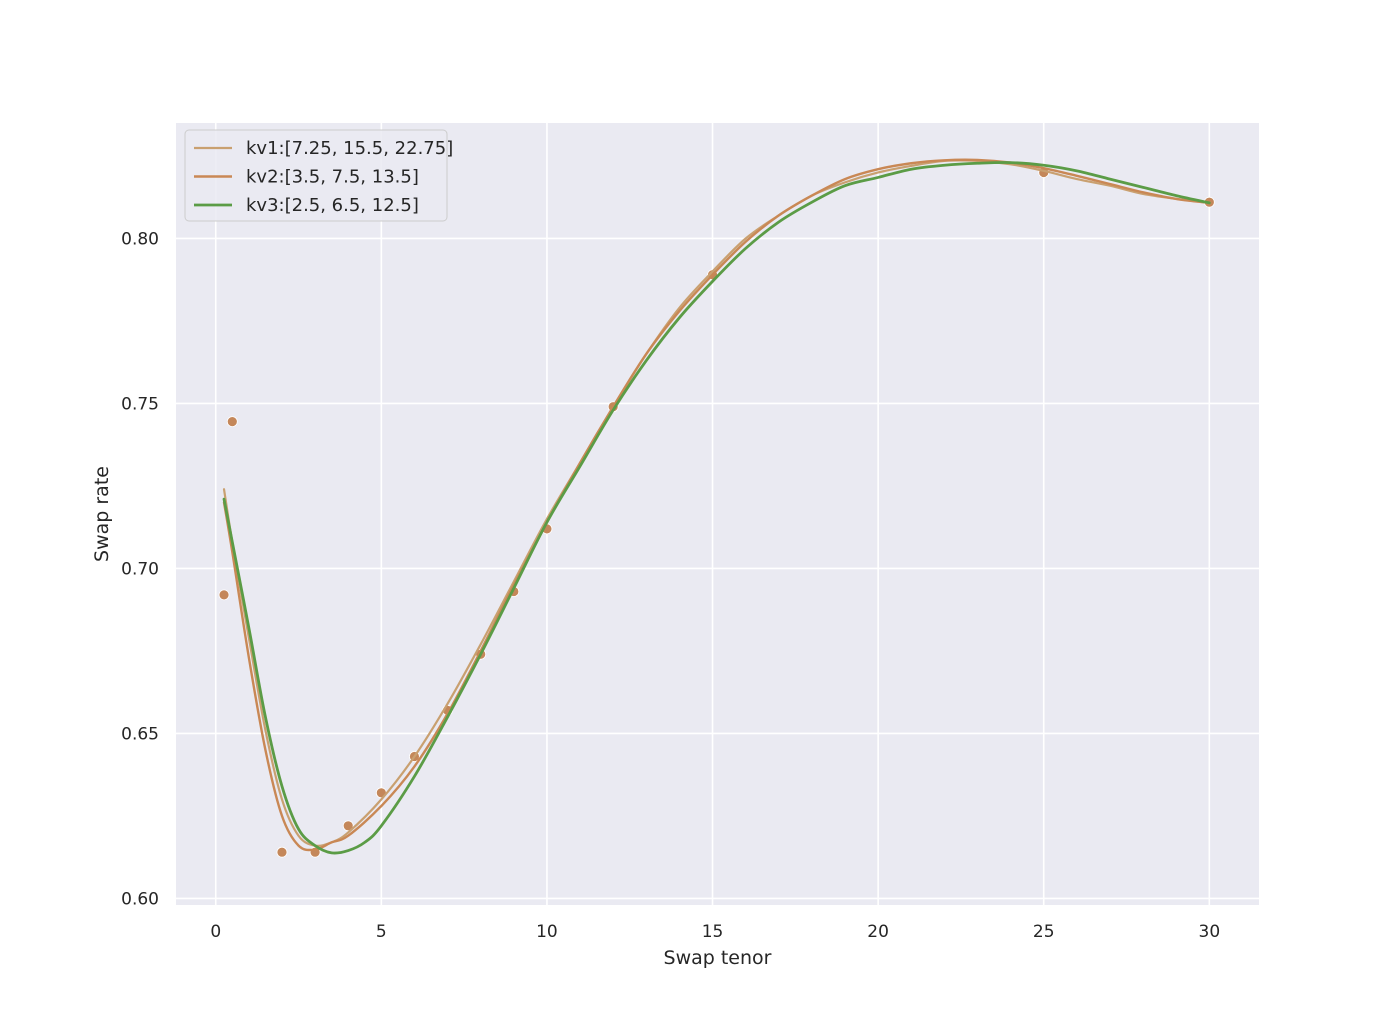 The width and height of the screenshot is (1400, 1018). I want to click on x-axis-label: Swap tenor, so click(718, 958).